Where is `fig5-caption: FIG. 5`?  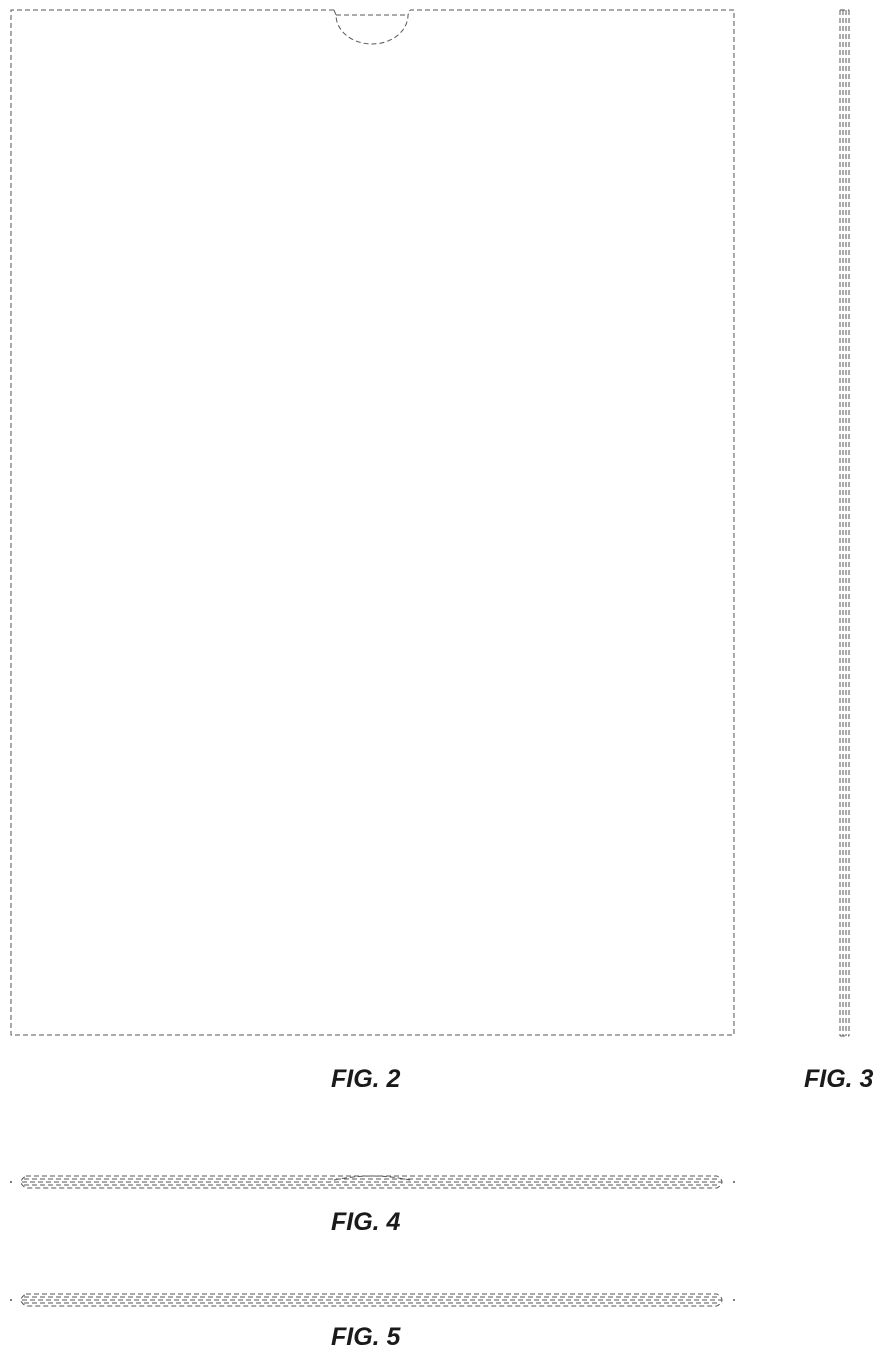
fig5-caption: FIG. 5 is located at coordinates (365, 1337).